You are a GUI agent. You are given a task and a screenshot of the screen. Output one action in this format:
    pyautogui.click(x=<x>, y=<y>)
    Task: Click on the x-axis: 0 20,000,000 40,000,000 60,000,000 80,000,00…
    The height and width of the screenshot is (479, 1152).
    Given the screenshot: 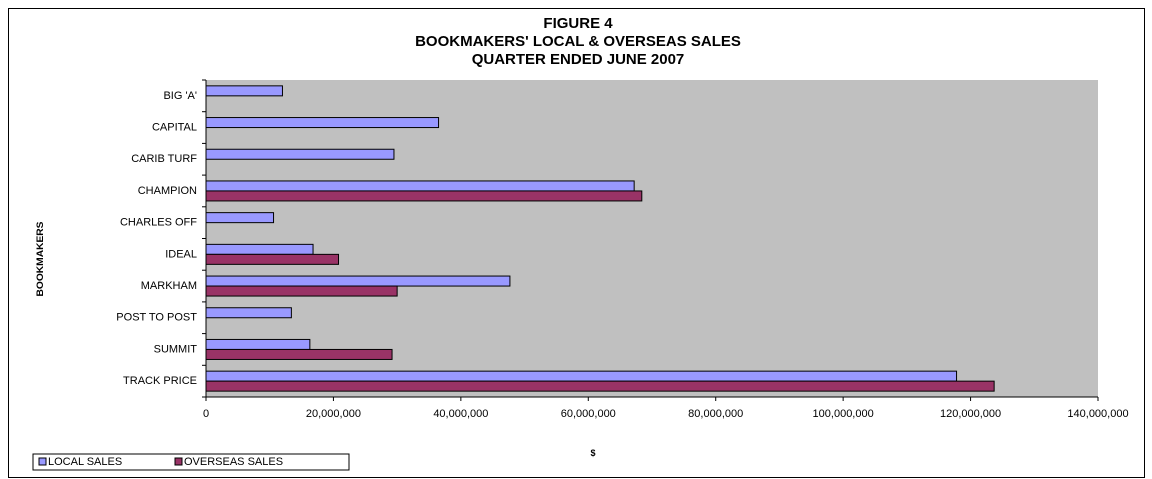 What is the action you would take?
    pyautogui.click(x=666, y=408)
    